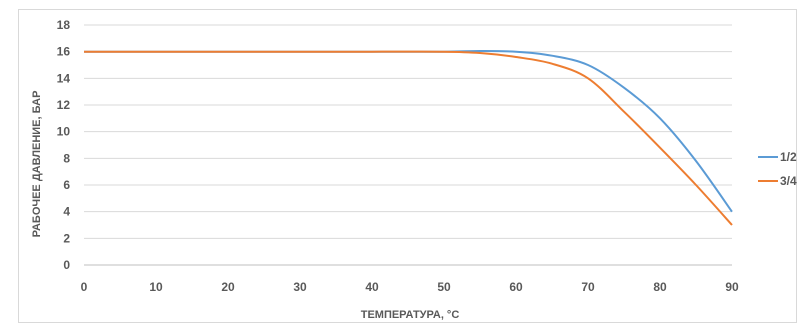 This screenshot has width=807, height=325. I want to click on x-tick-label: 60, so click(516, 287).